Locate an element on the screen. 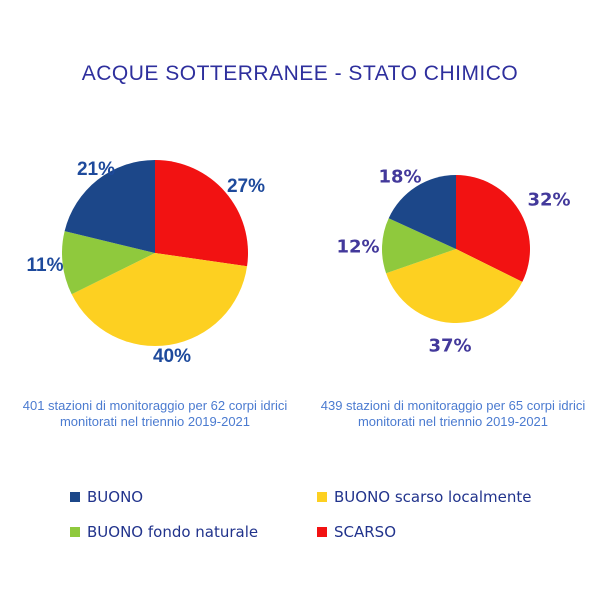 Image resolution: width=600 pixels, height=600 pixels. pie-chart-right is located at coordinates (456, 249).